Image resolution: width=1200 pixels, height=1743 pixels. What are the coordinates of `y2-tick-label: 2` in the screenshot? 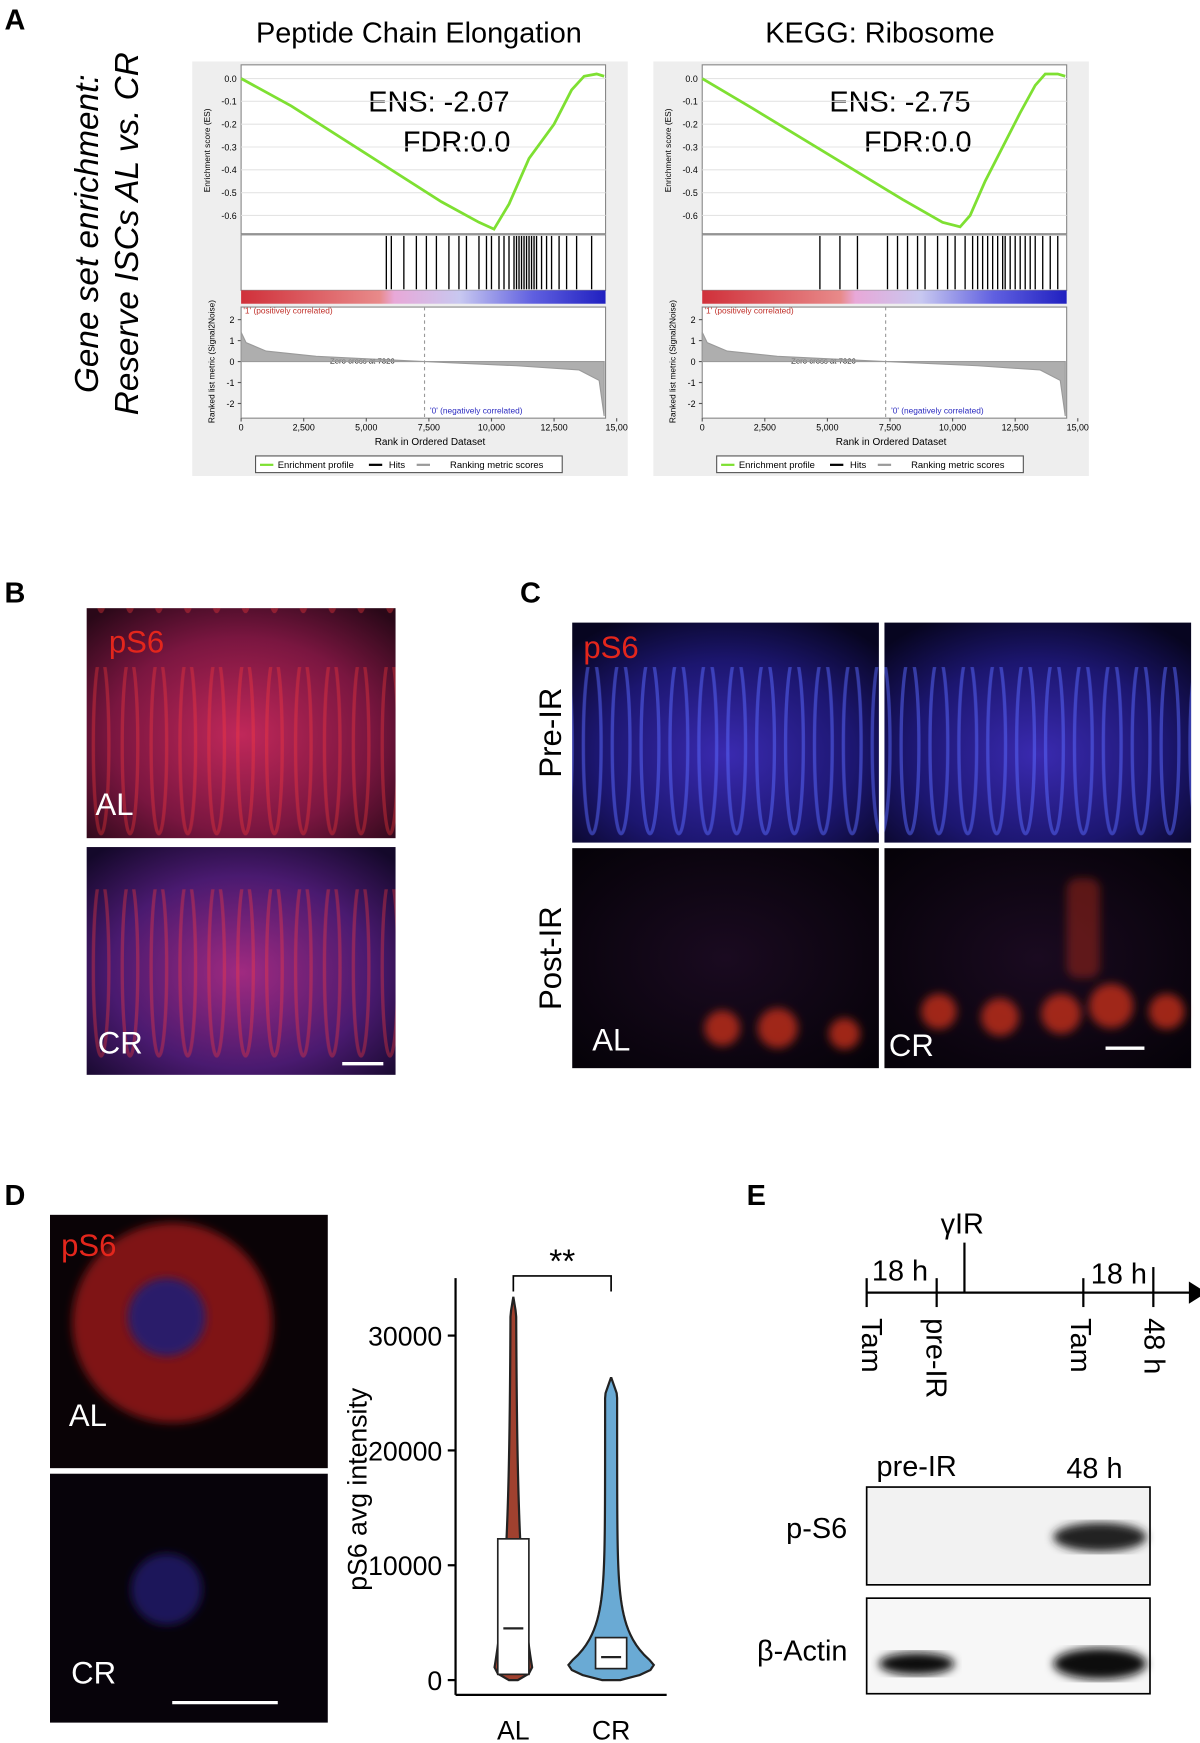 It's located at (693, 320).